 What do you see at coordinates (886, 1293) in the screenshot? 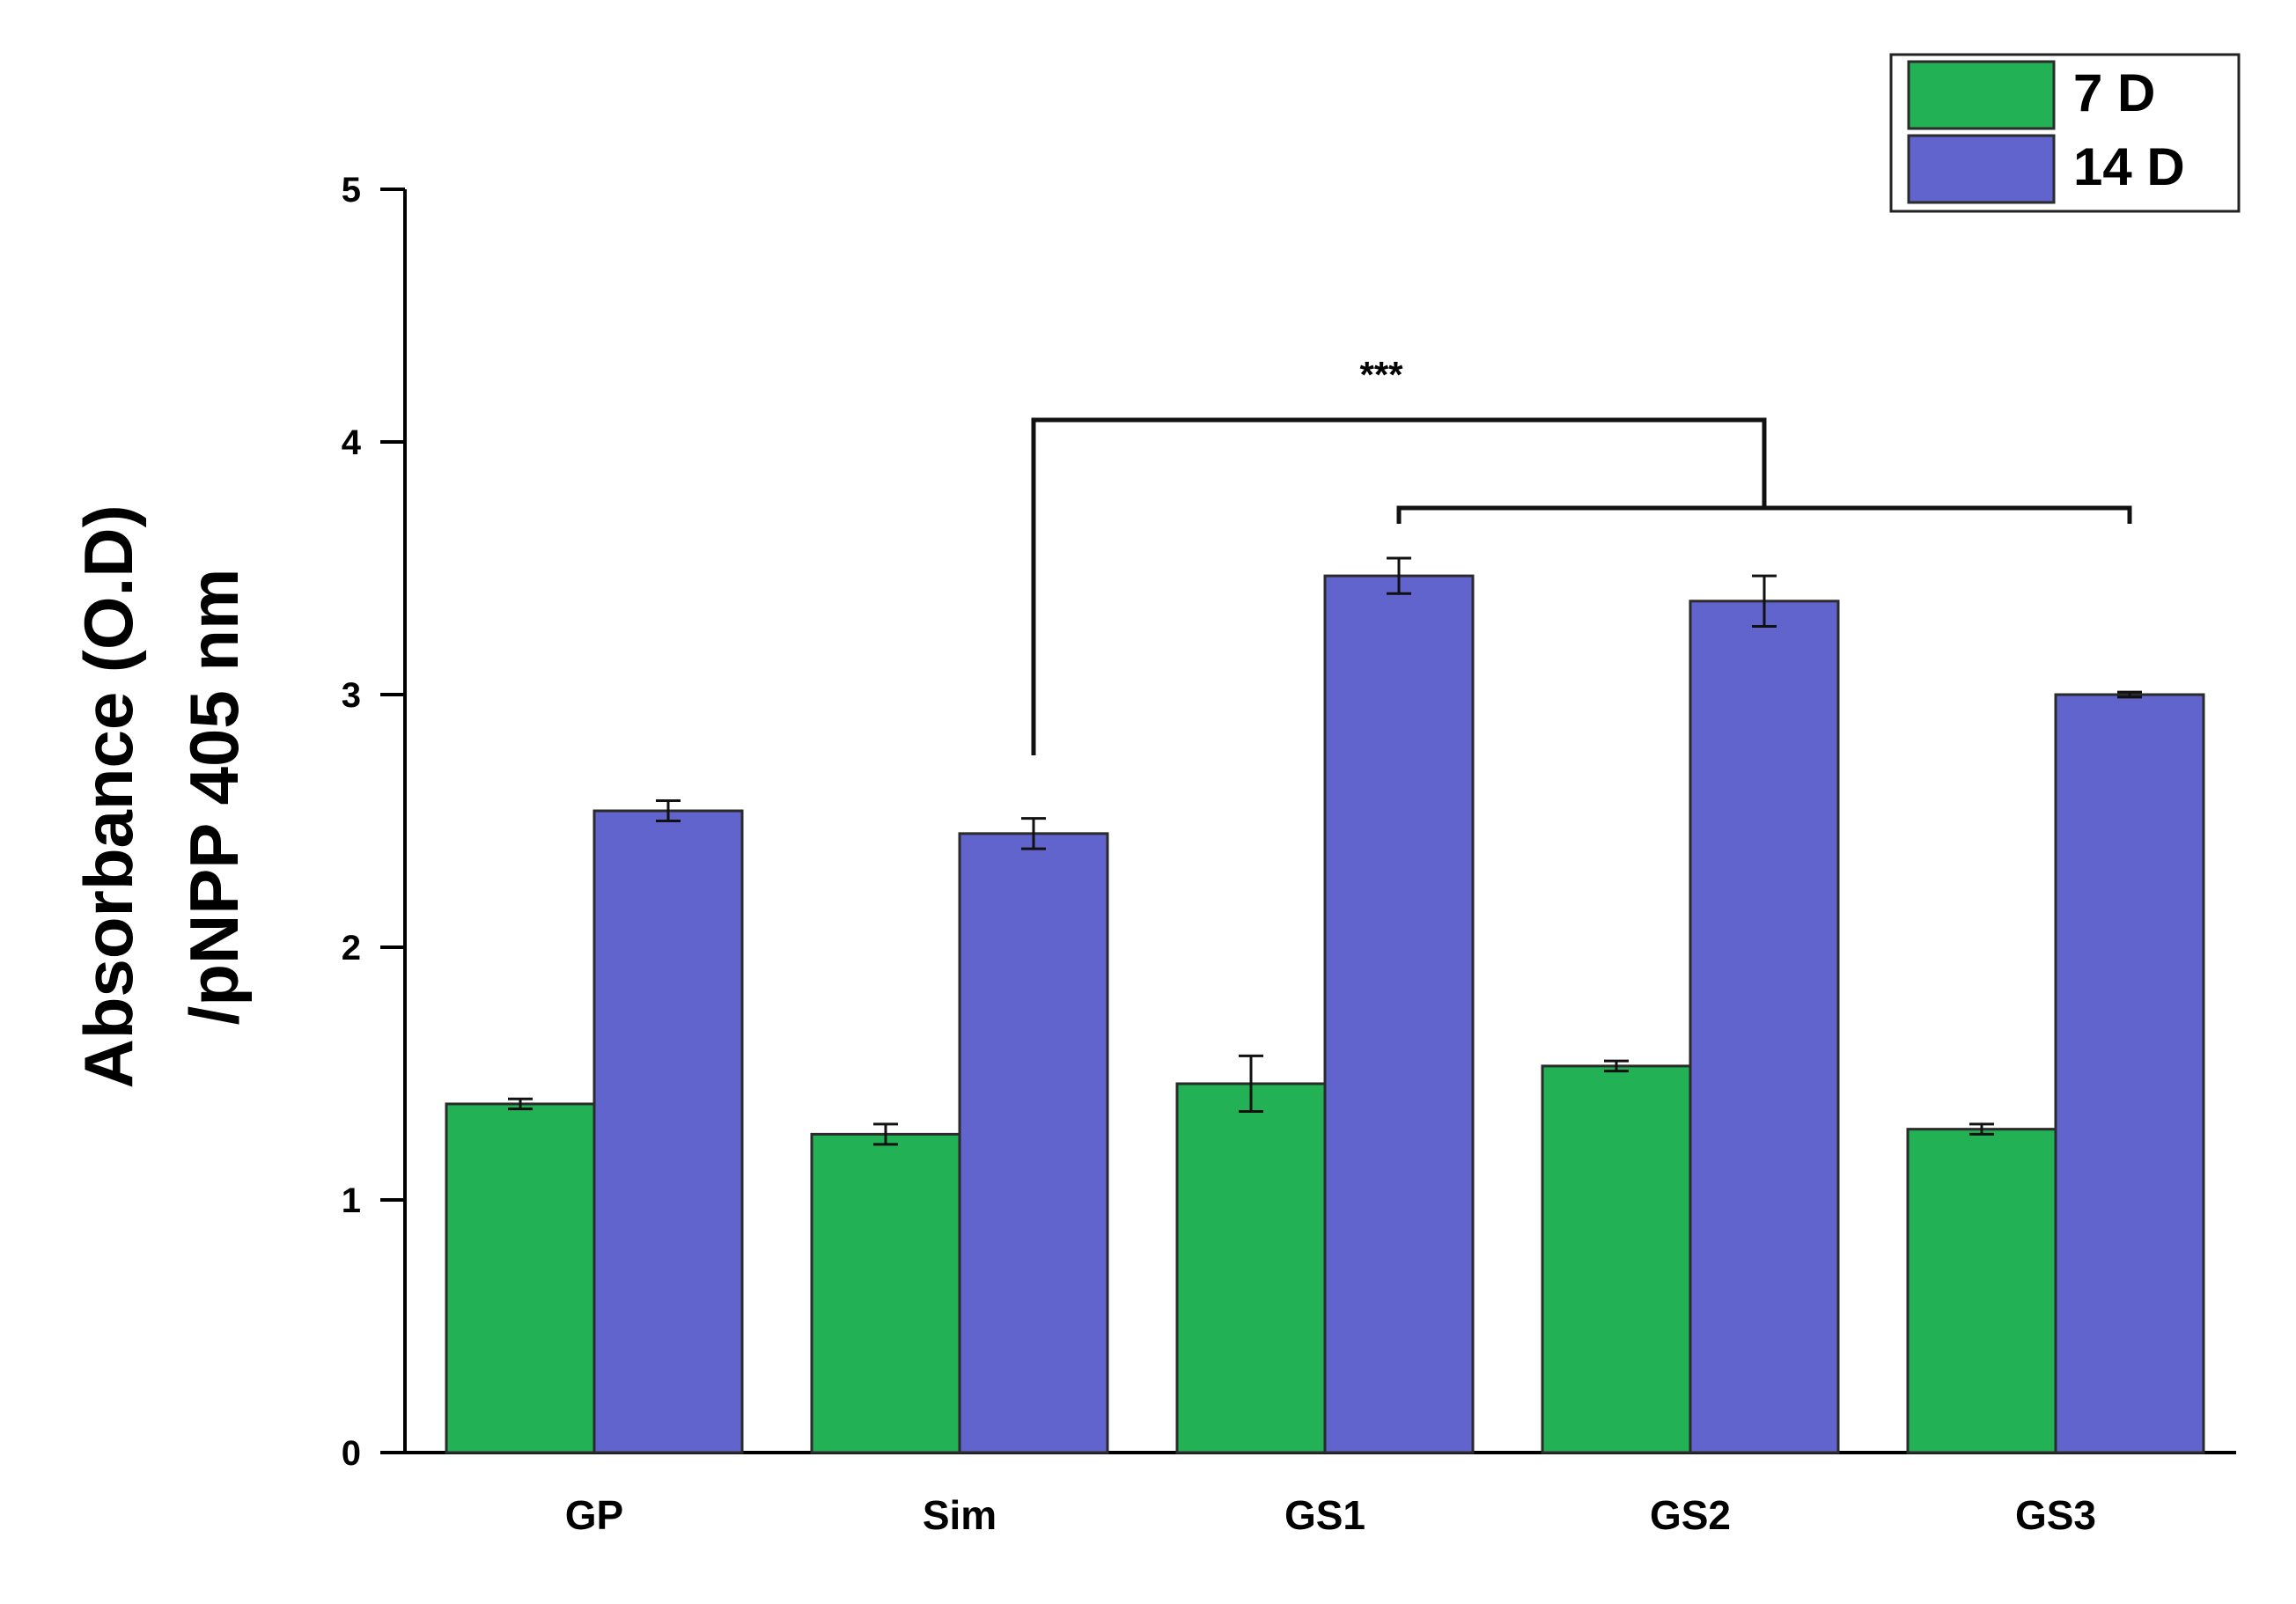
I see `bar-7d-sim` at bounding box center [886, 1293].